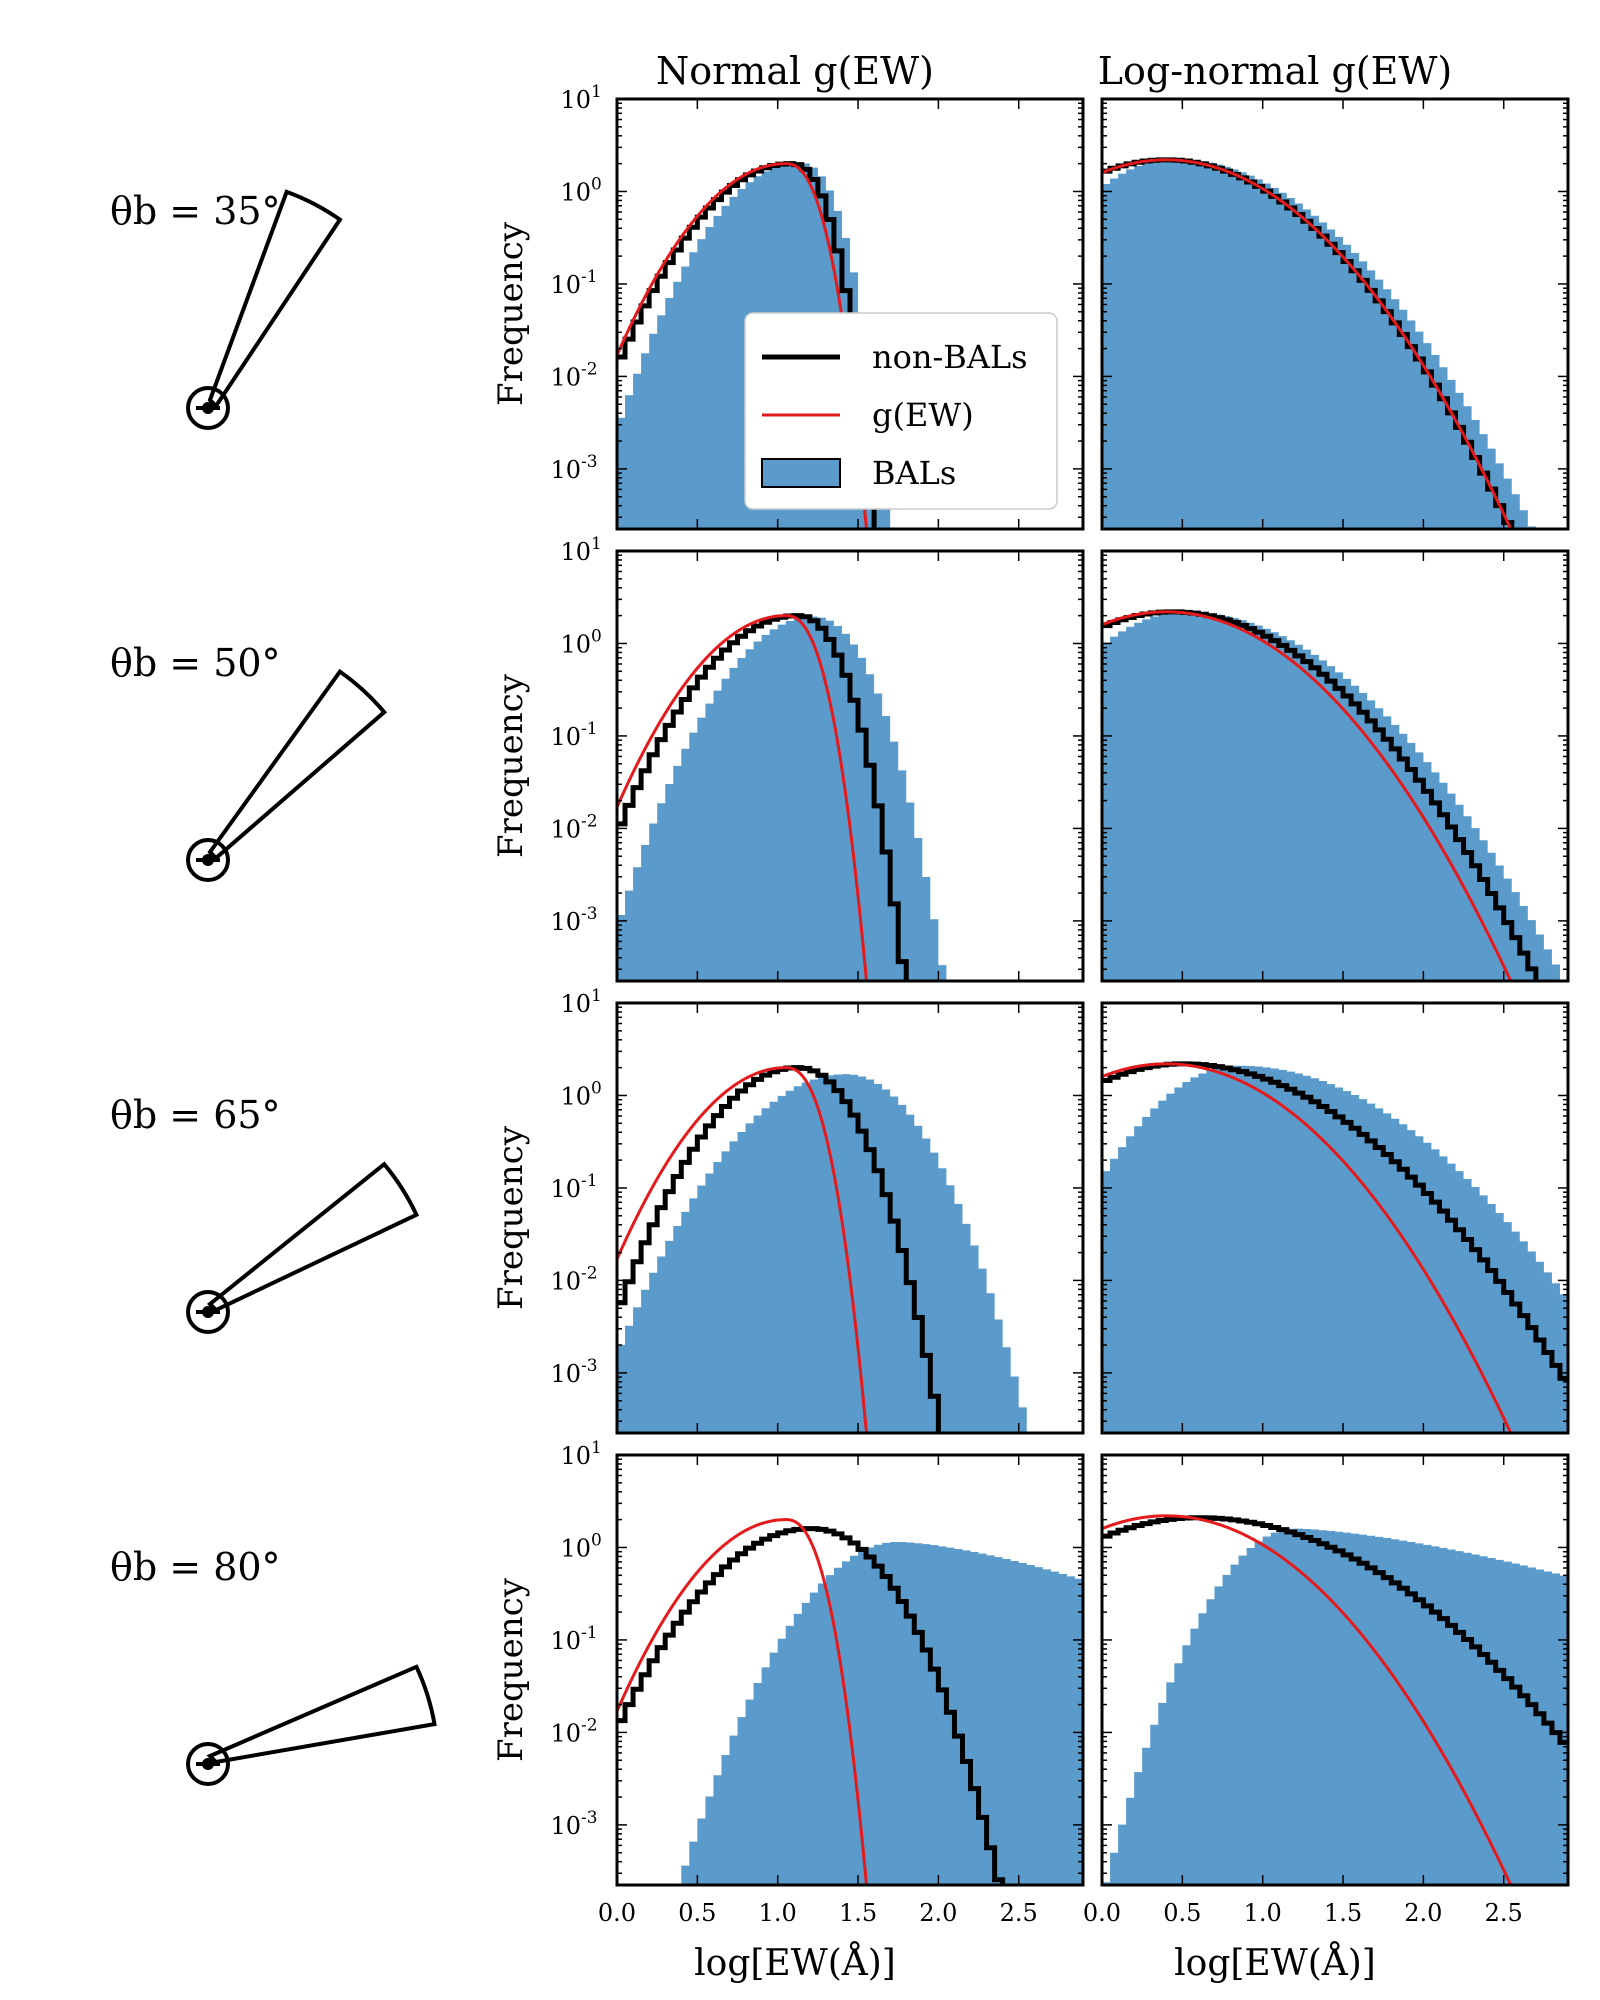 Image resolution: width=1600 pixels, height=2000 pixels. What do you see at coordinates (801, 473) in the screenshot?
I see `legend-swatch-bals` at bounding box center [801, 473].